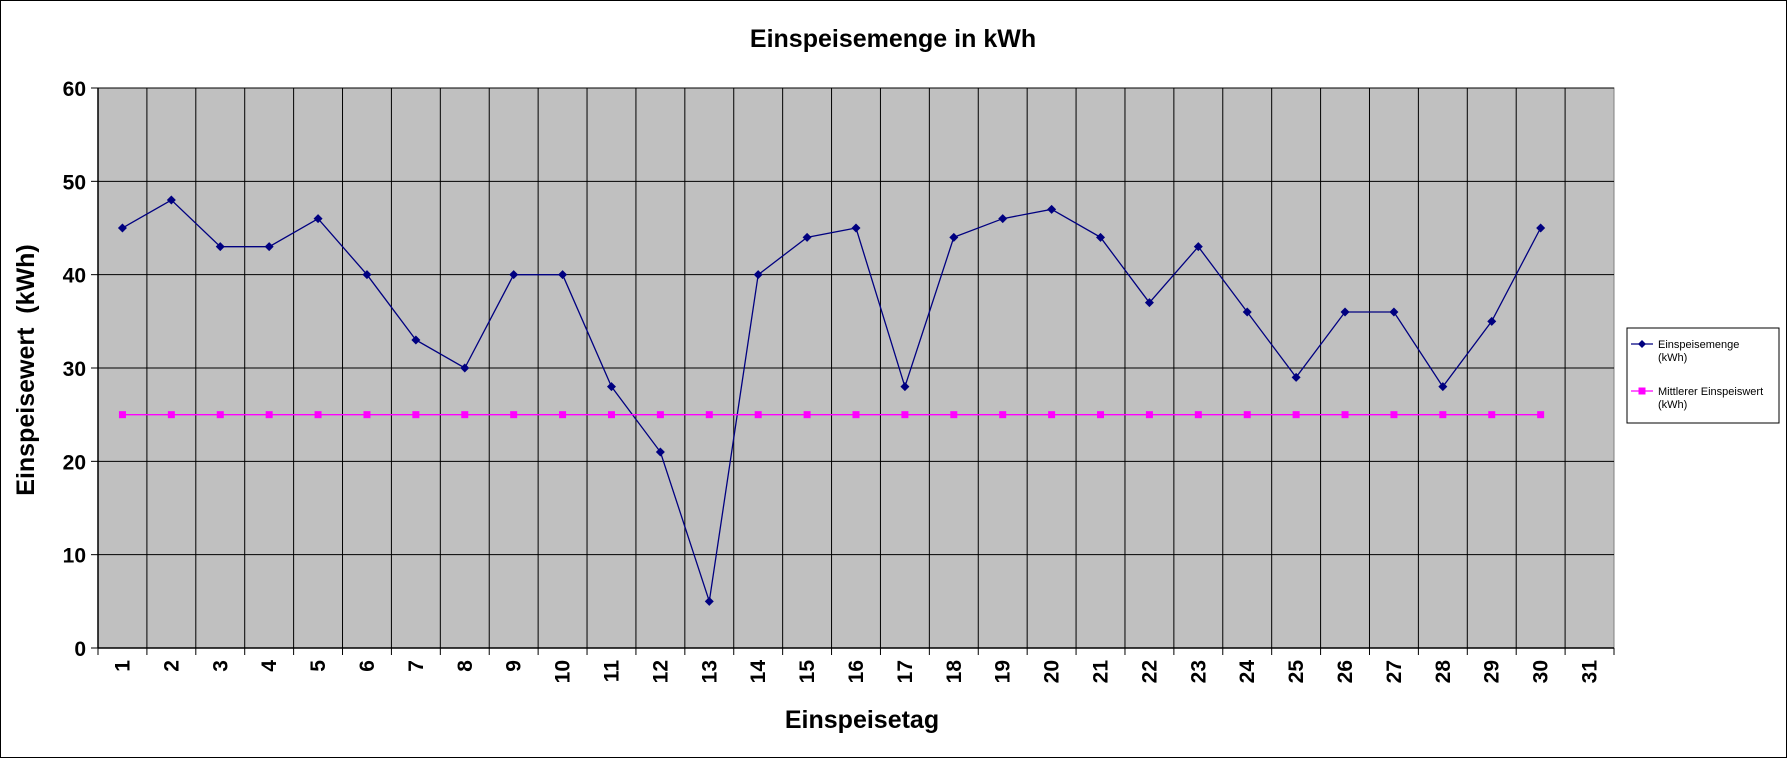 The width and height of the screenshot is (1787, 758). I want to click on x-tick-label: 28, so click(1443, 672).